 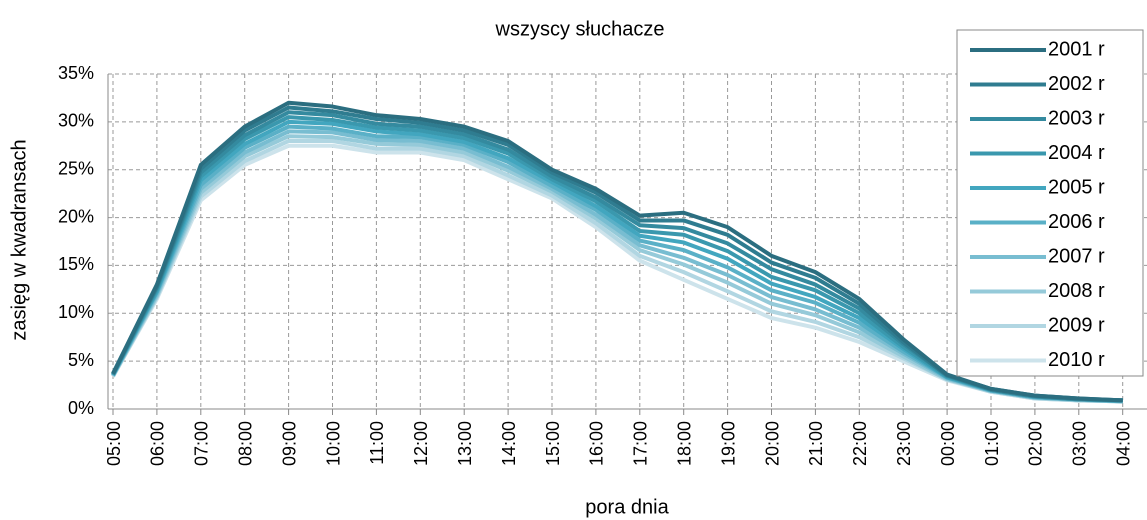 What do you see at coordinates (202, 443) in the screenshot?
I see `x-tick-label: 07:00` at bounding box center [202, 443].